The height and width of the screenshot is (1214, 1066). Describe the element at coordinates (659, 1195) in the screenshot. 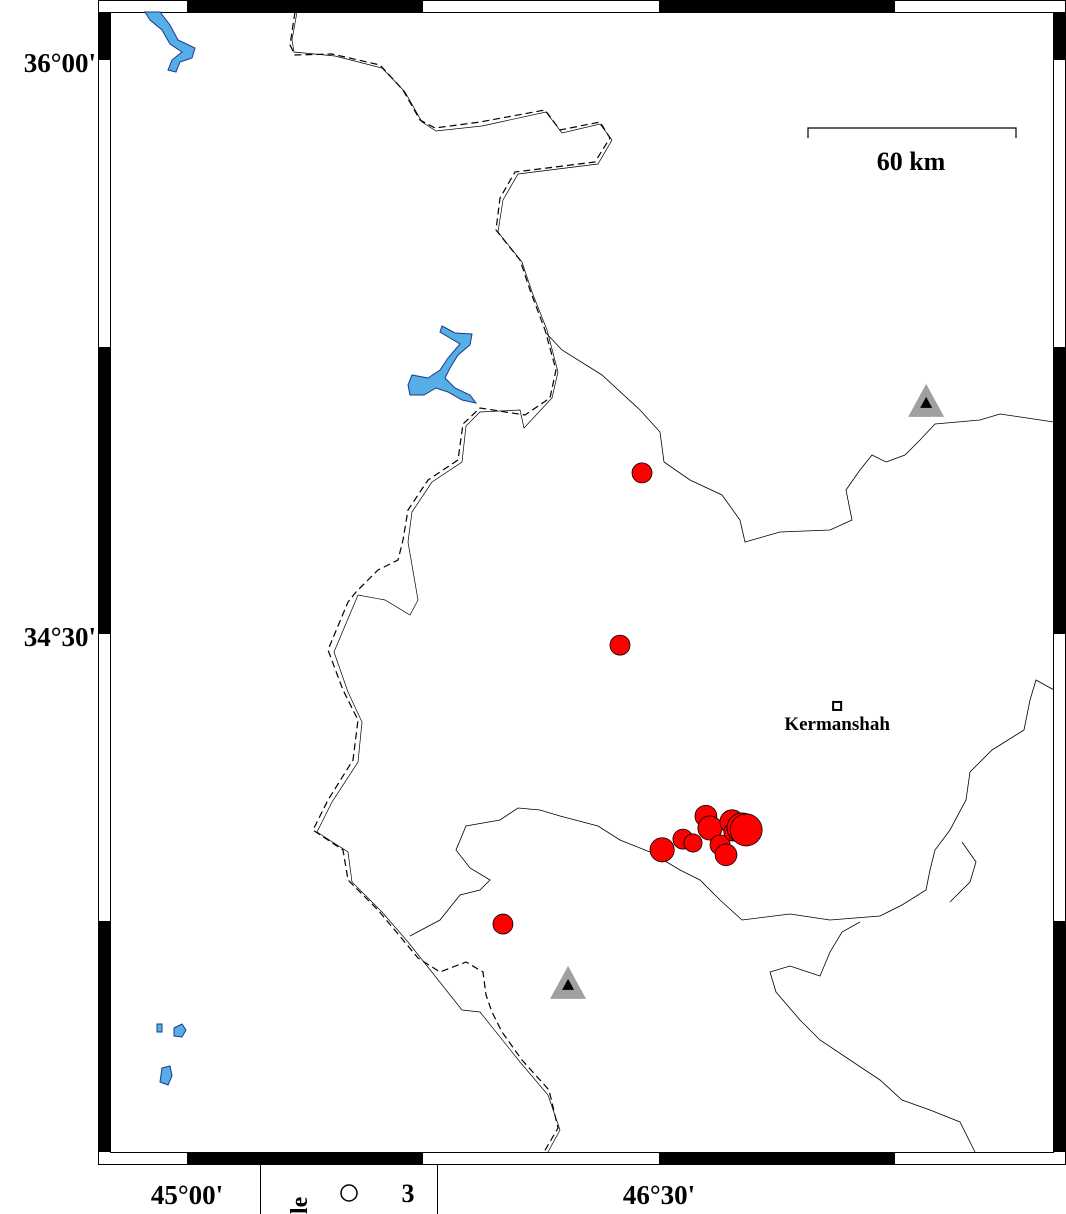

I see `lon-label-46-30: 46°30'` at that location.